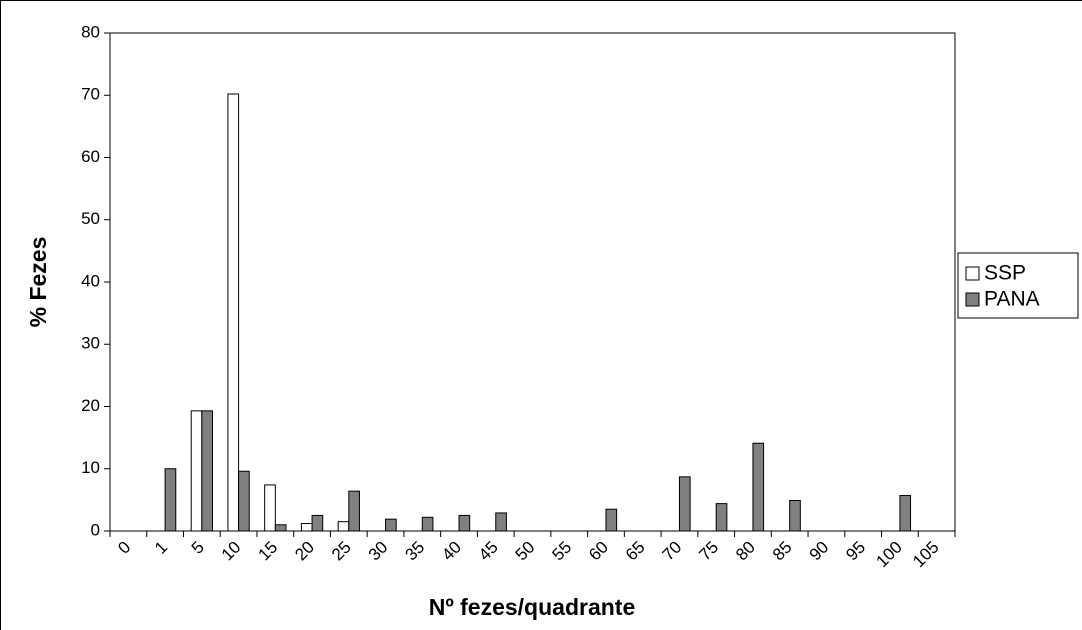  Describe the element at coordinates (1005, 273) in the screenshot. I see `legend-label: SSP` at that location.